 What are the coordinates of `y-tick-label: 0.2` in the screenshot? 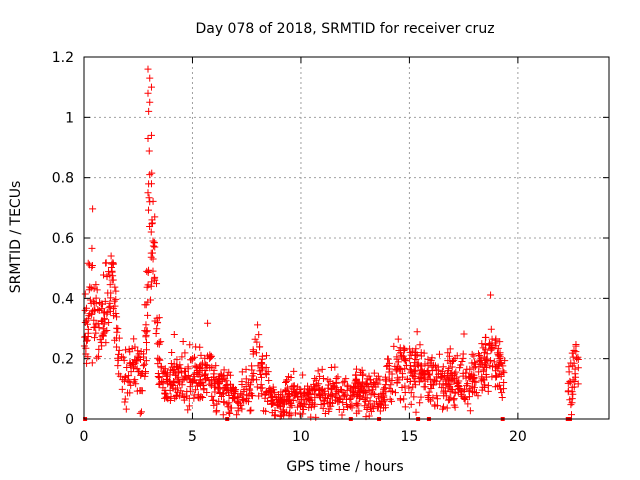 It's located at (63, 360).